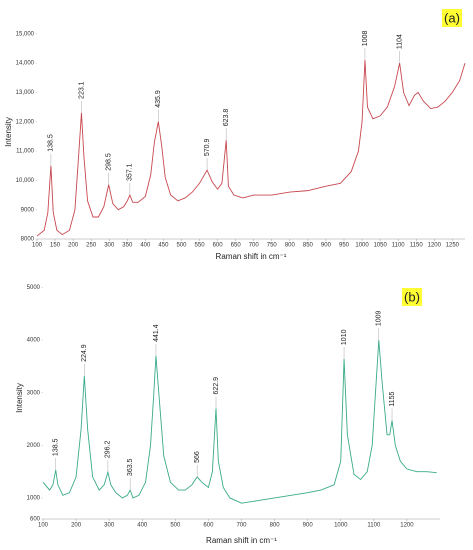 The image size is (473, 550). What do you see at coordinates (25, 181) in the screenshot?
I see `y-tick-label: 10,000` at bounding box center [25, 181].